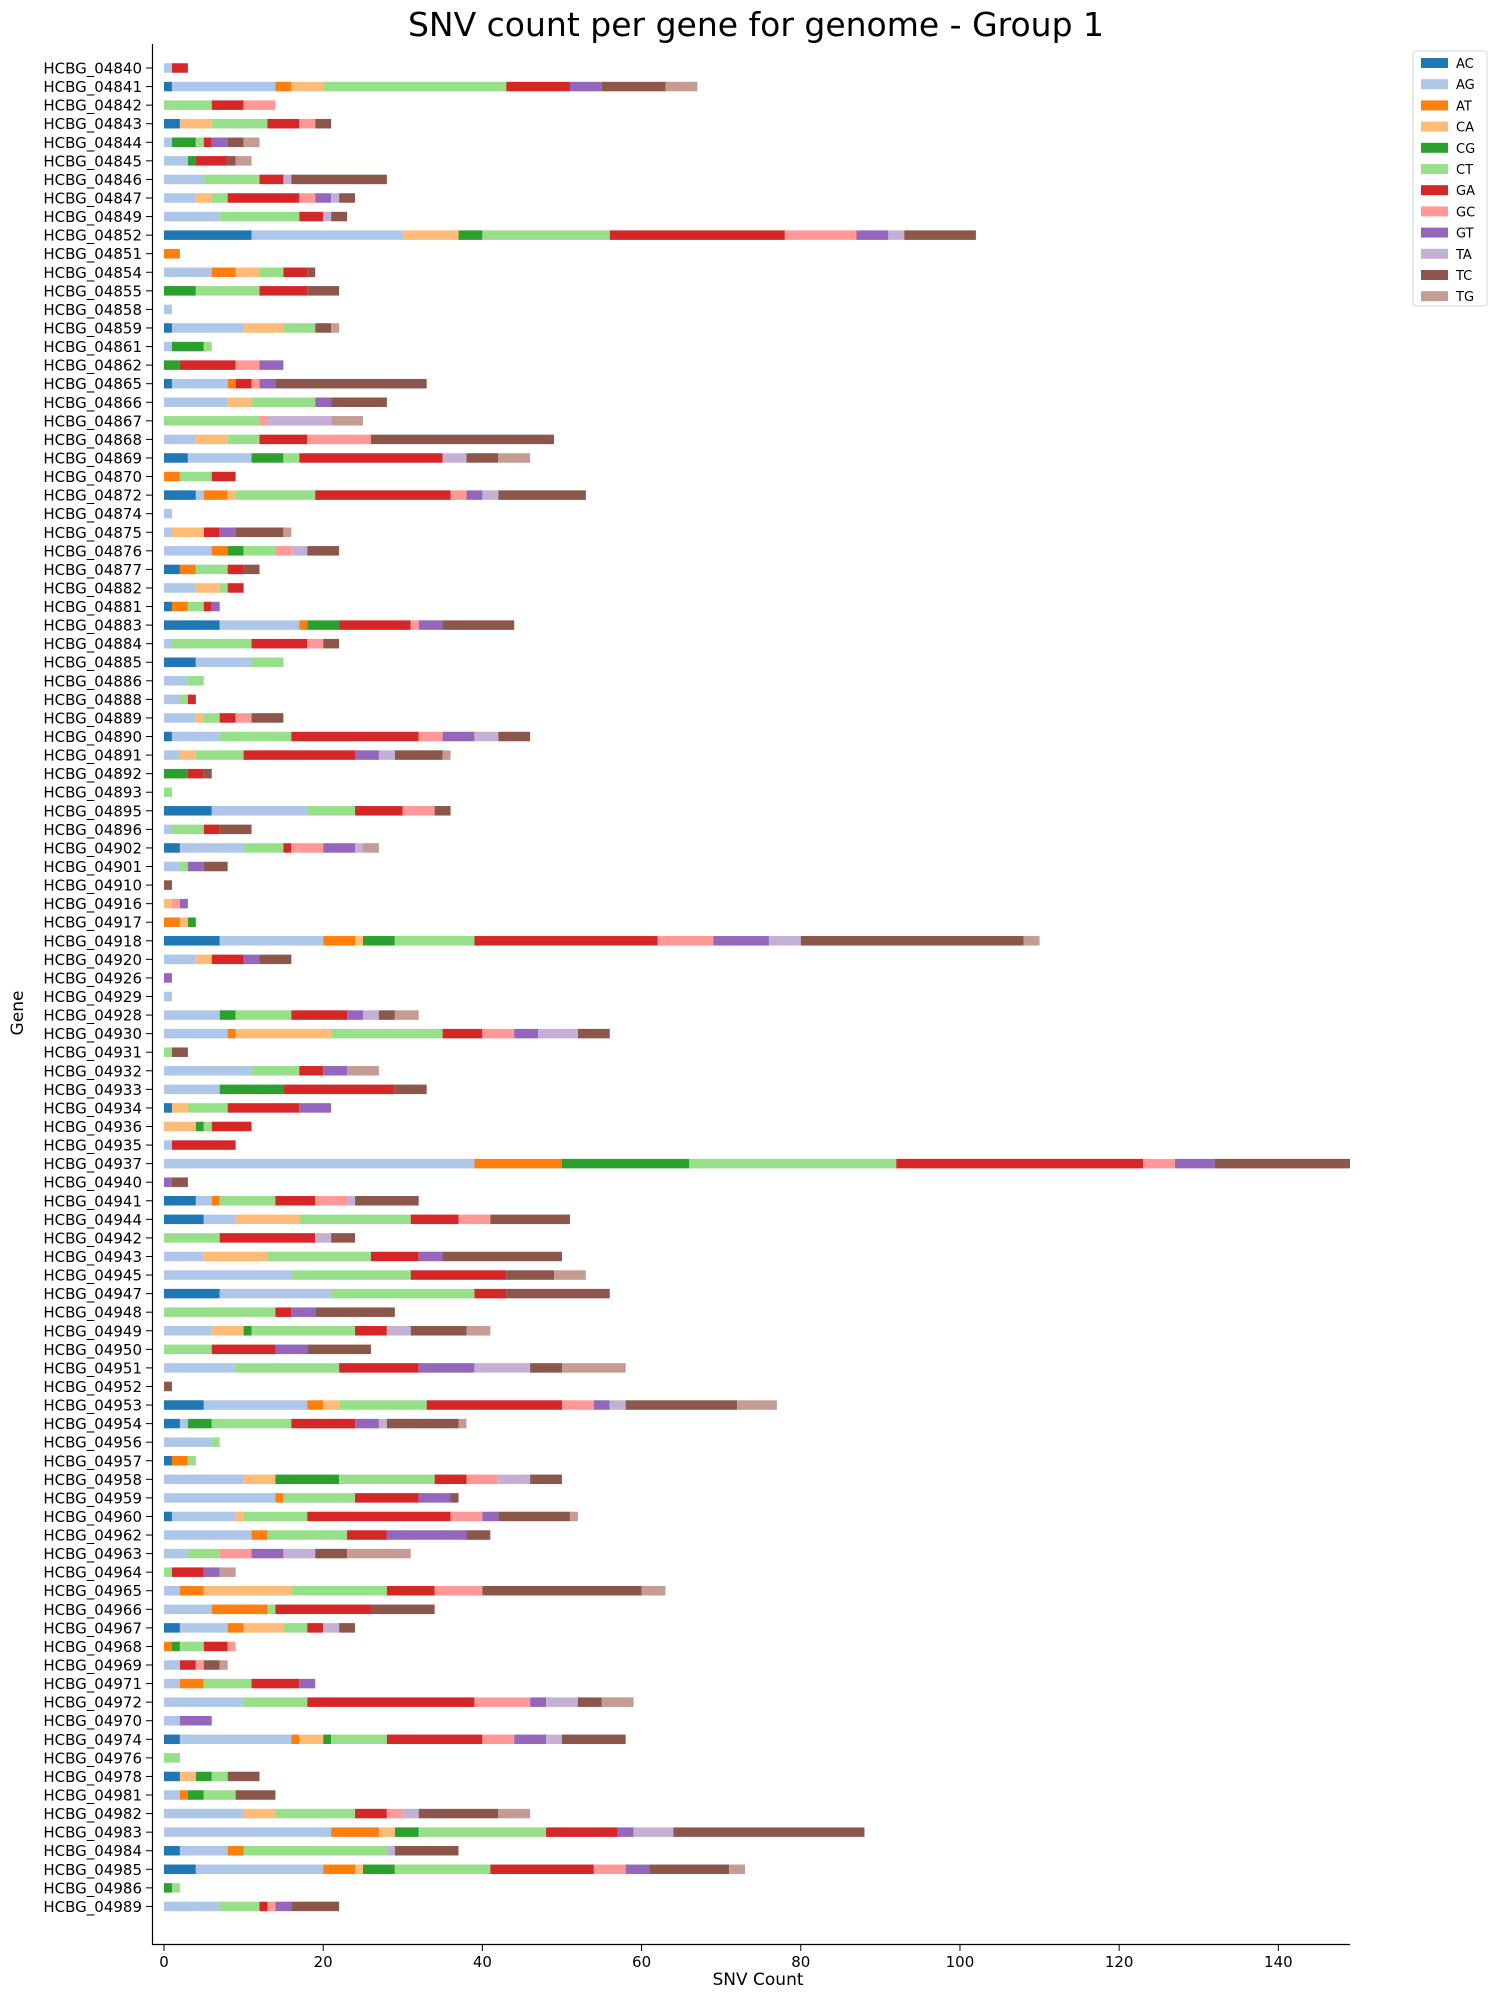  I want to click on legend-label: CA, so click(1465, 128).